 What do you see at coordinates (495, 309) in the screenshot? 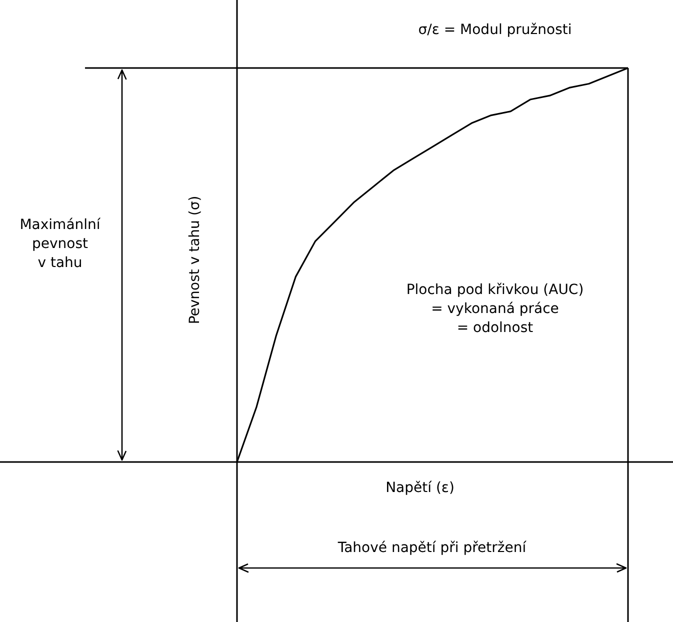
I see `annotation: Plocha pod křivkou (AUC) = vykonaná práce = odolnost` at bounding box center [495, 309].